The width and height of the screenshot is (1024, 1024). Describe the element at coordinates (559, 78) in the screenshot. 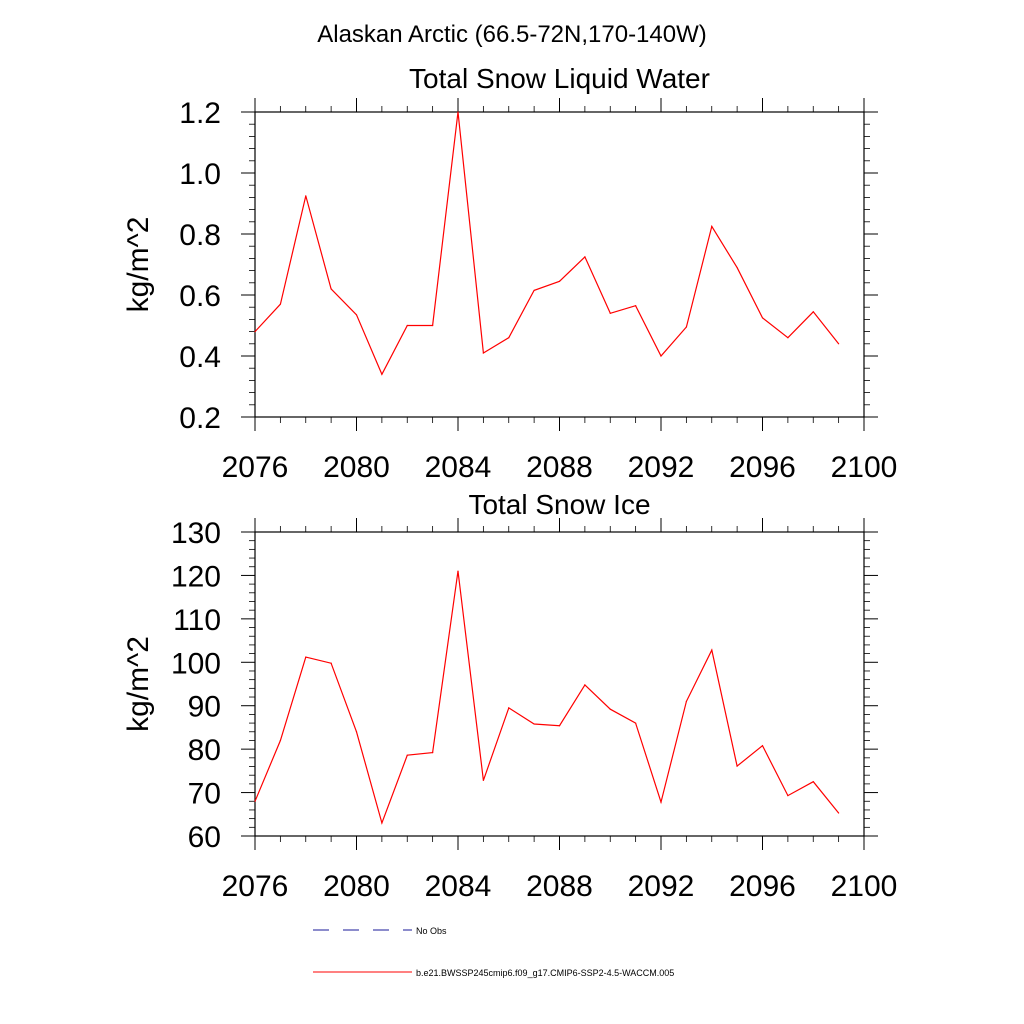

I see `chart-title: Total Snow Liquid Water` at that location.